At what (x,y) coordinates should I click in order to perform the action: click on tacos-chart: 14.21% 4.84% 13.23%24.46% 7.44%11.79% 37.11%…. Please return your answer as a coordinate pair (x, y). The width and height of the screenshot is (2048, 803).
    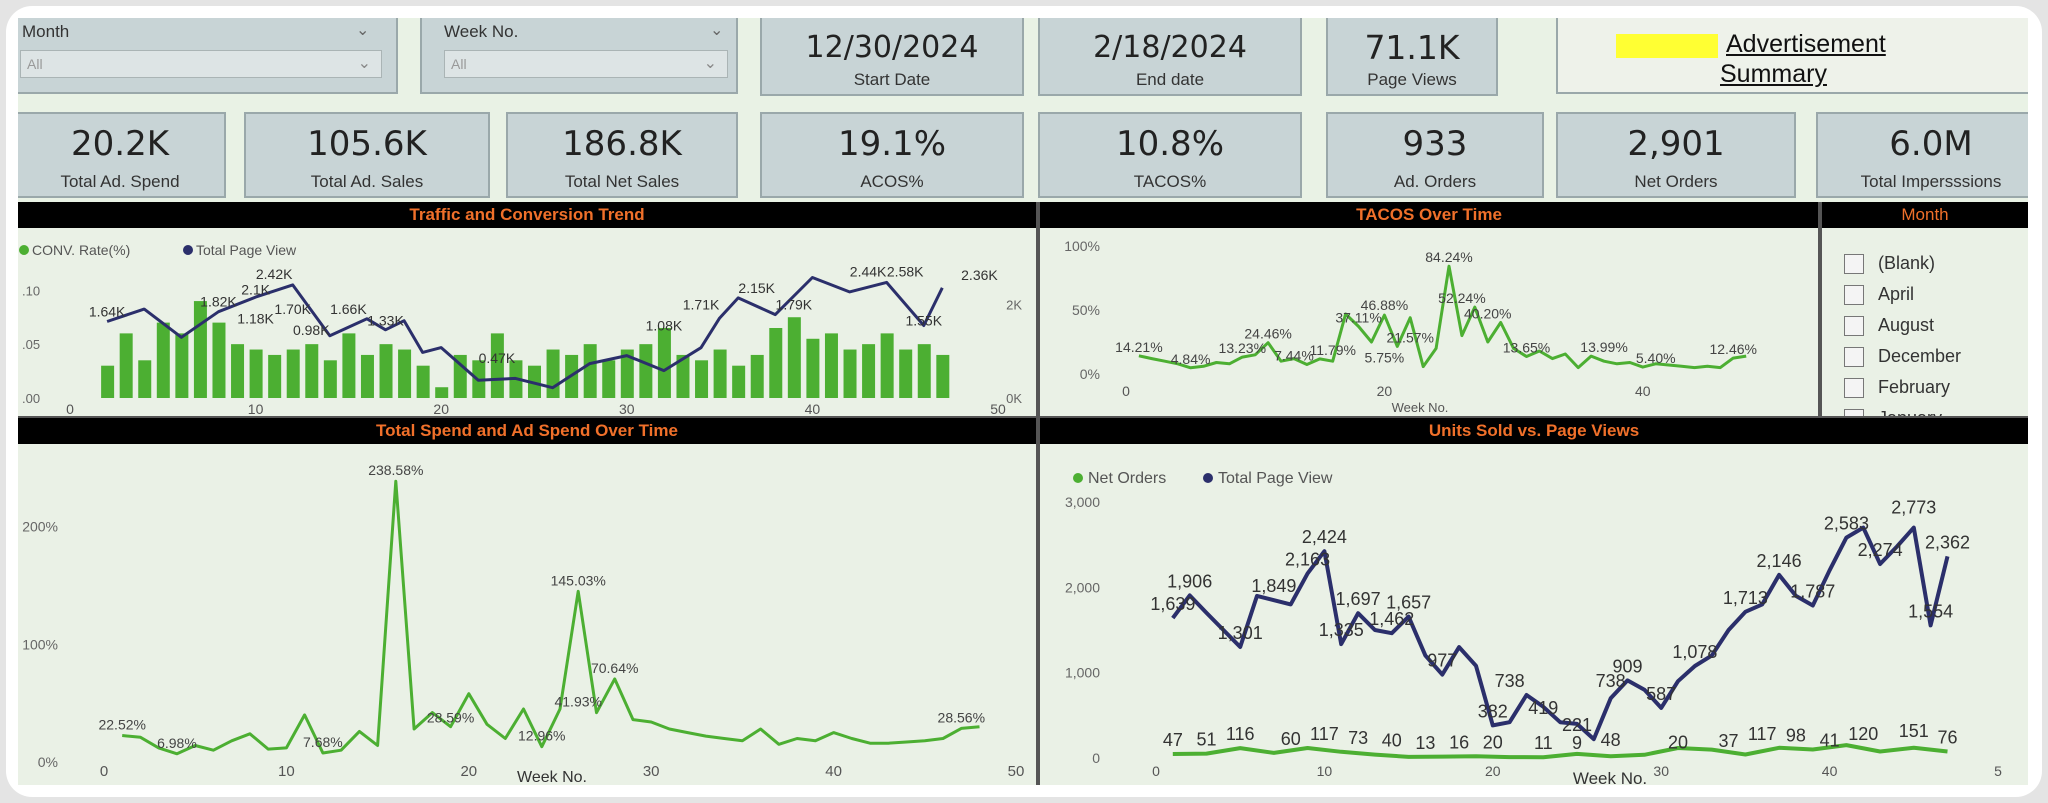
    Looking at the image, I should click on (1429, 322).